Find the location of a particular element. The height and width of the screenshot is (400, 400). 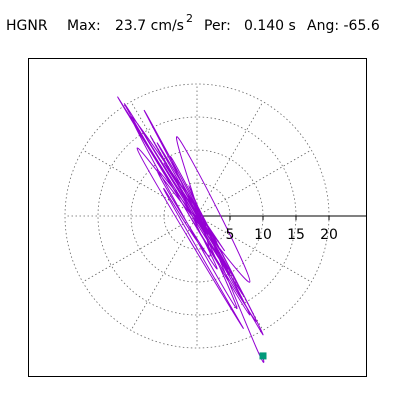

ang-label: Ang: -65.6 is located at coordinates (343, 26).